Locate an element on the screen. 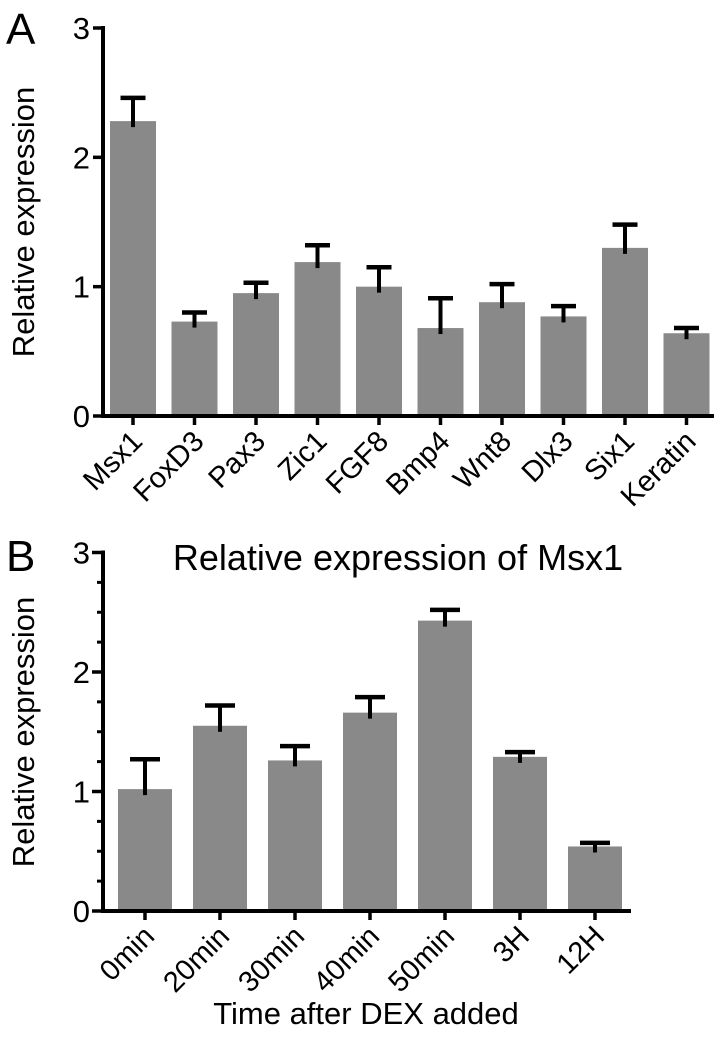 The width and height of the screenshot is (723, 1046). bar-fgf8 is located at coordinates (379, 351).